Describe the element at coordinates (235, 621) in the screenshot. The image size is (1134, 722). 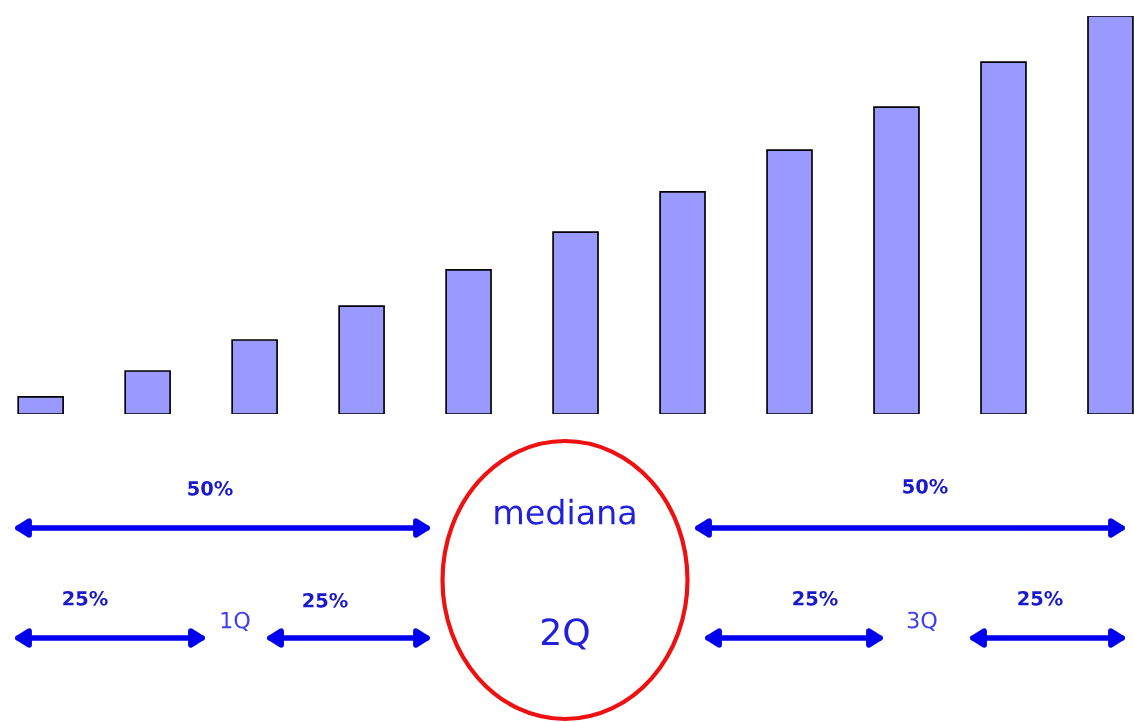
I see `text: 1Q` at that location.